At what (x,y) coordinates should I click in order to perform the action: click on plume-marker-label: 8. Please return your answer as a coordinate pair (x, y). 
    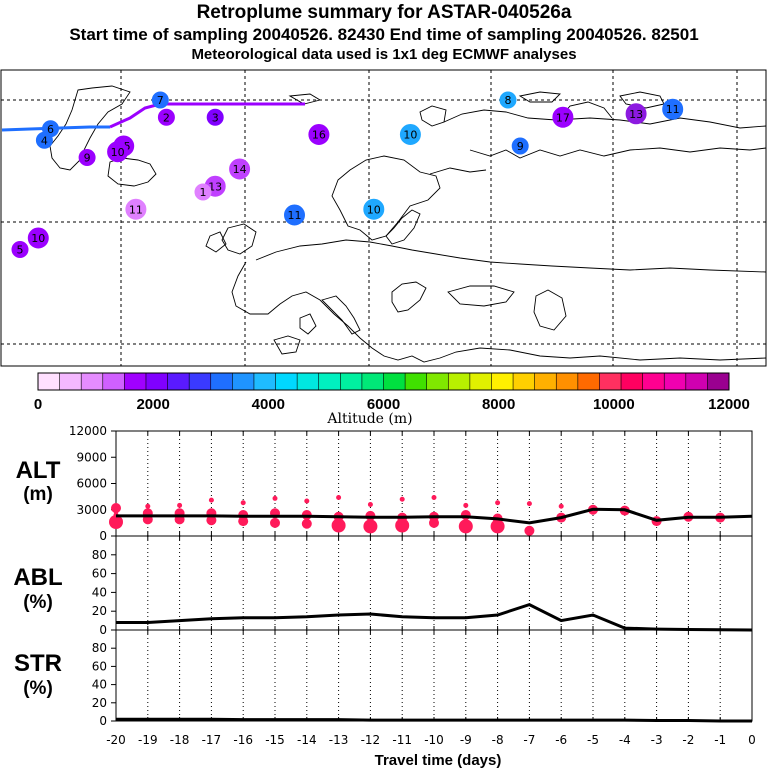
    Looking at the image, I should click on (508, 100).